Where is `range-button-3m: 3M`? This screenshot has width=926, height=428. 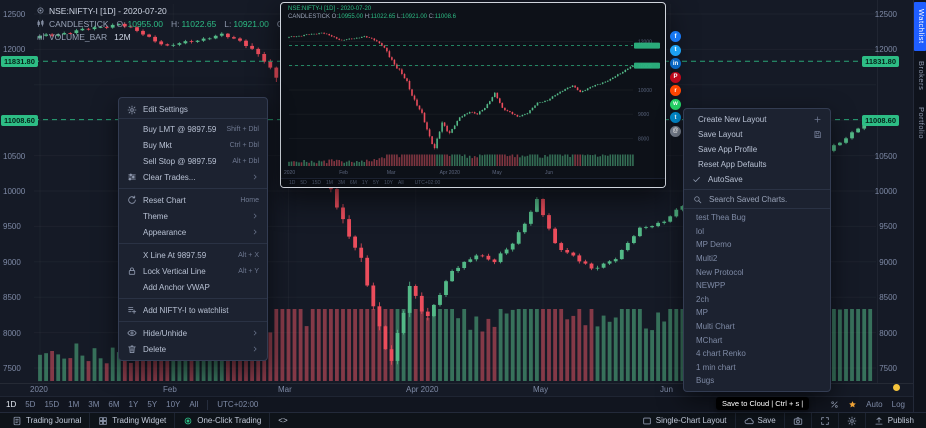
range-button-3m: 3M is located at coordinates (94, 404).